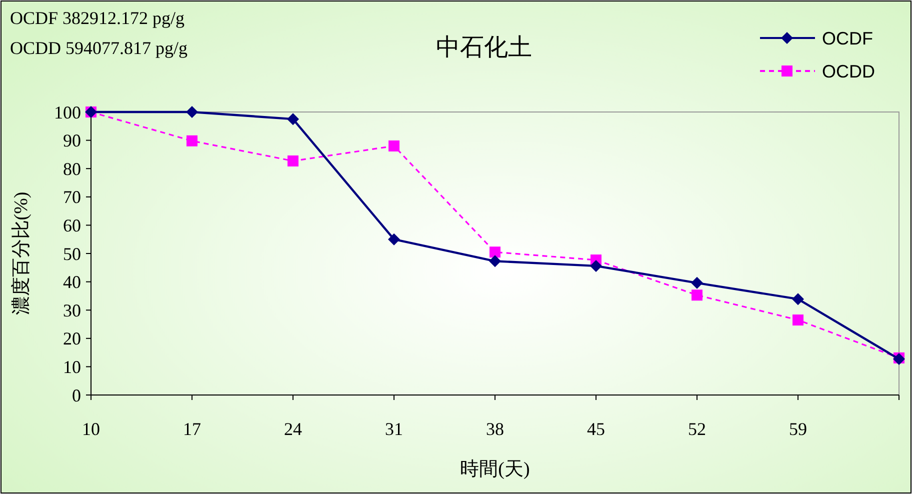 The width and height of the screenshot is (912, 494). Describe the element at coordinates (72, 282) in the screenshot. I see `y-tick-label: 40` at that location.